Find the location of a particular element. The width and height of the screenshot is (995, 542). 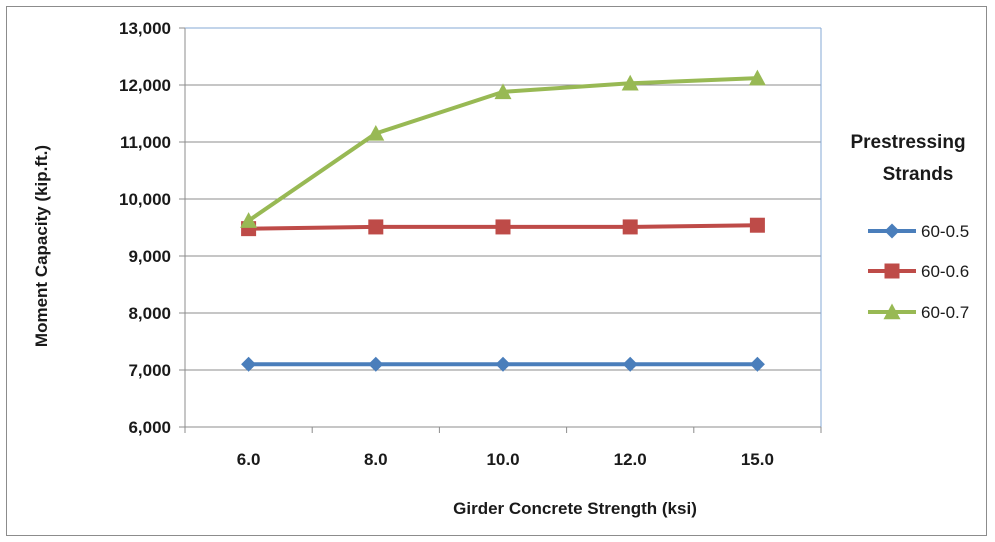

y-tick-label: 12,000 is located at coordinates (145, 85).